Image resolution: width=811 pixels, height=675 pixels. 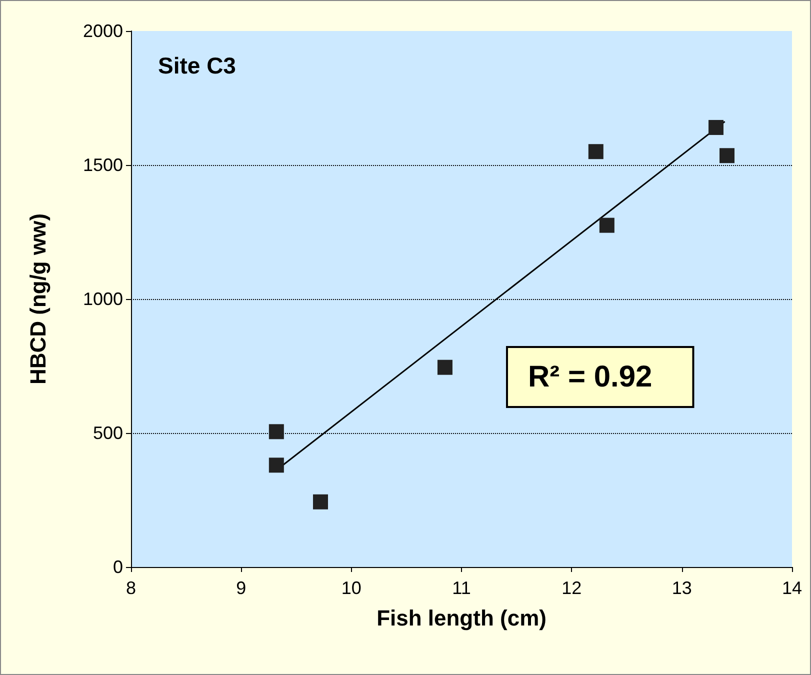 What do you see at coordinates (572, 588) in the screenshot?
I see `x-tick-label: 12` at bounding box center [572, 588].